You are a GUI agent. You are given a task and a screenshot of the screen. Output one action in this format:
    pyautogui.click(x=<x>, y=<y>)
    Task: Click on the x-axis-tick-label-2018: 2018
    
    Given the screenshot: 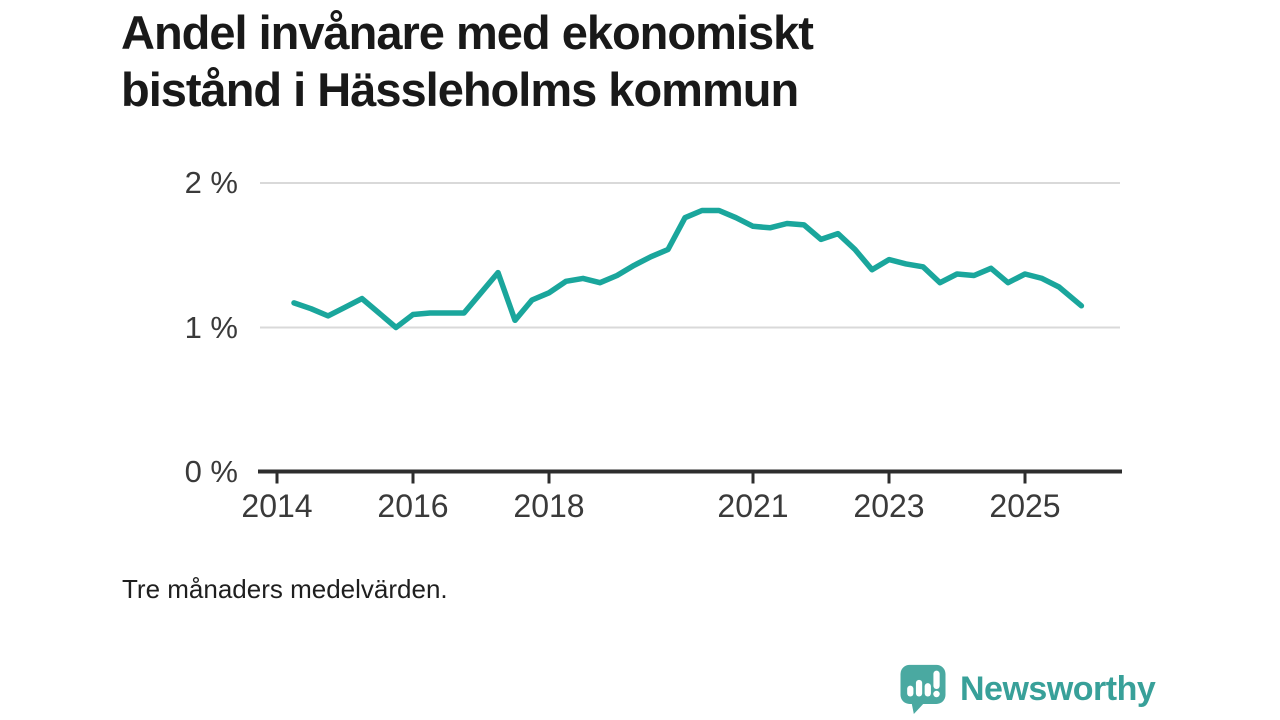 What is the action you would take?
    pyautogui.click(x=549, y=506)
    